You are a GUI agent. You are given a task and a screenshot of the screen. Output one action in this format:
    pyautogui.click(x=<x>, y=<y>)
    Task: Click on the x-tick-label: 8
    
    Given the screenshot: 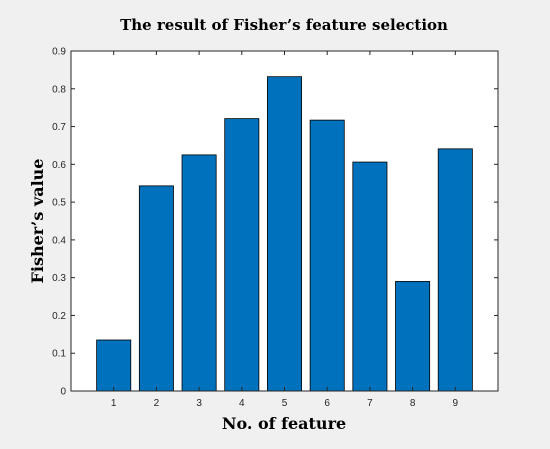 What is the action you would take?
    pyautogui.click(x=413, y=403)
    